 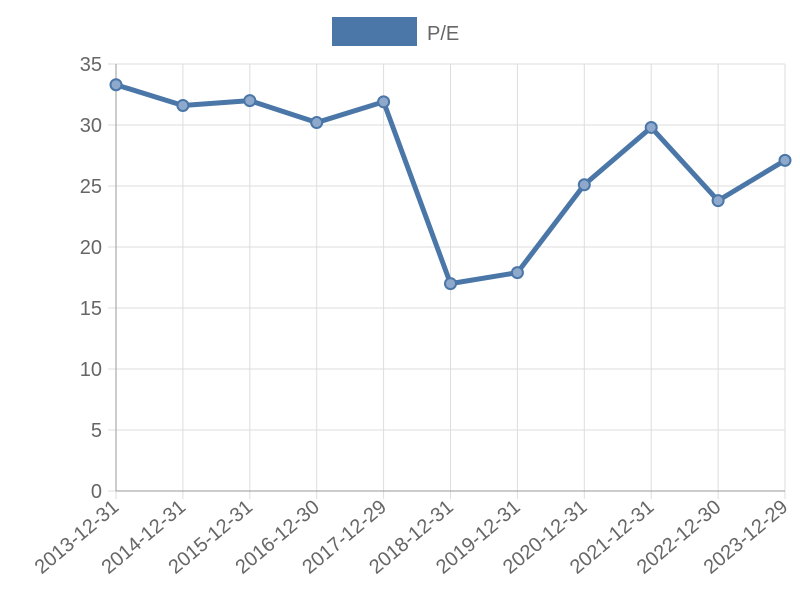 I want to click on legend-label: P/E, so click(x=443, y=34).